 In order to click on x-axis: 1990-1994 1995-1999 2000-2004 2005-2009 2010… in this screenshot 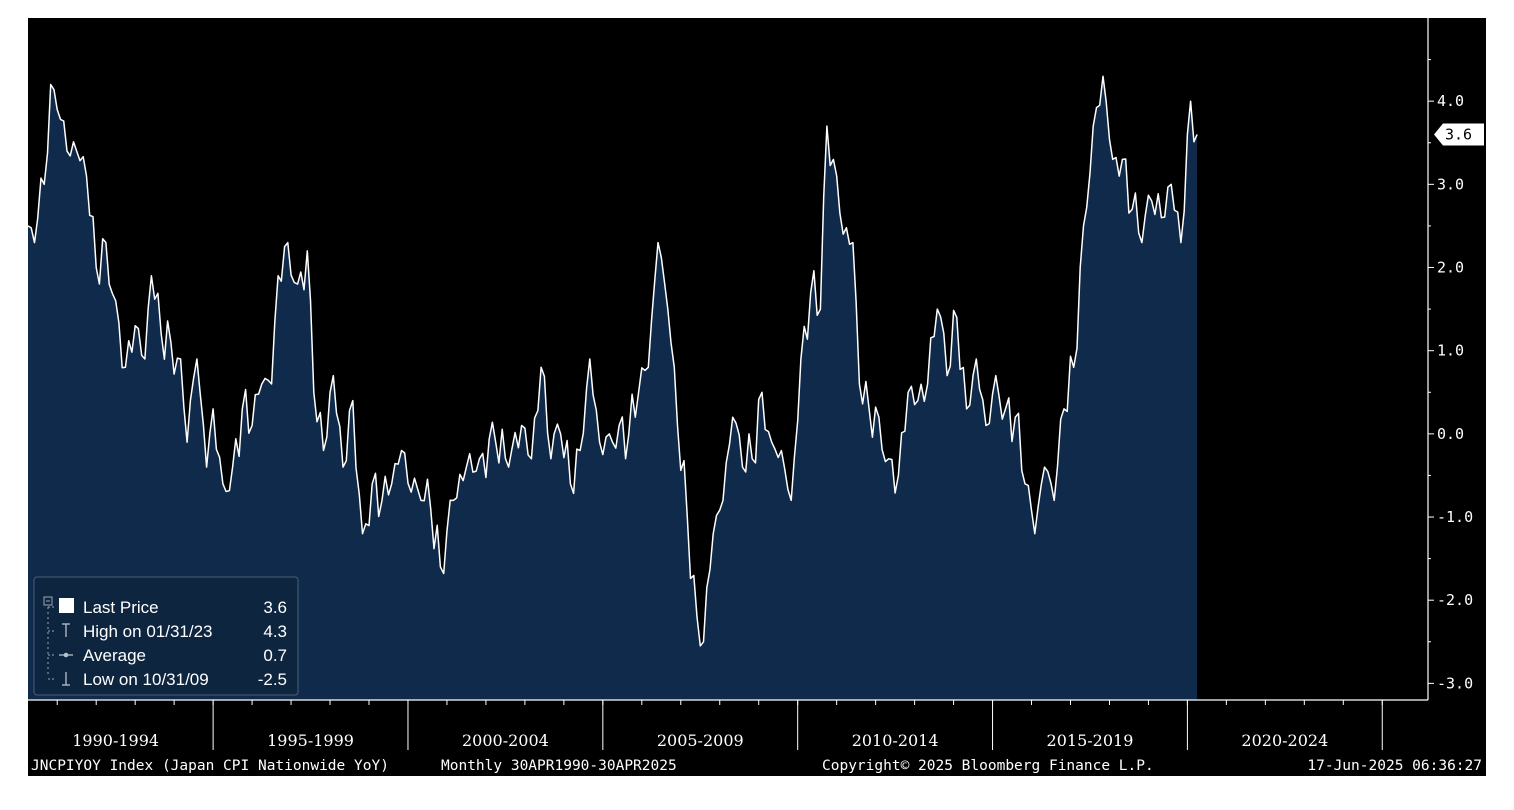, I will do `click(757, 725)`.